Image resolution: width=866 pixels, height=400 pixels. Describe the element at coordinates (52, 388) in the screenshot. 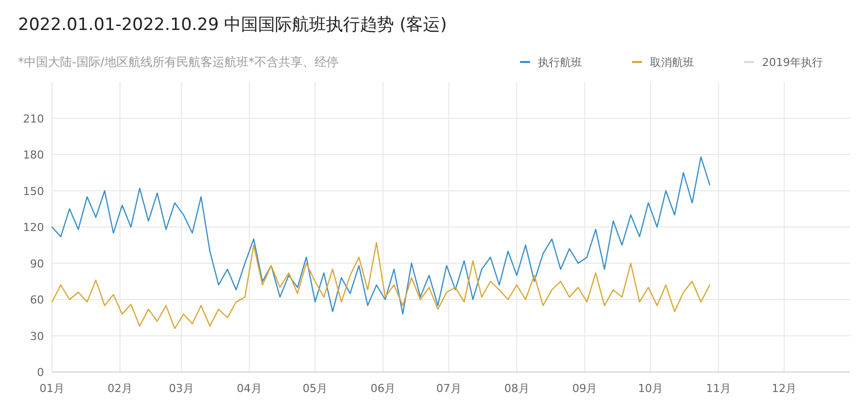

I see `x-tick-label: 01月` at that location.